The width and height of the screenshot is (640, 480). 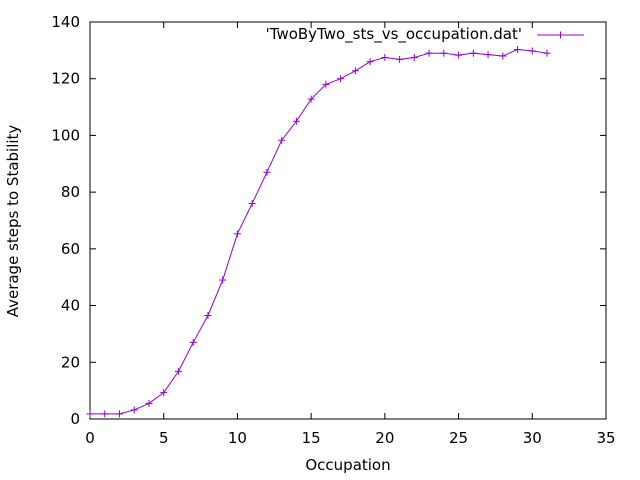 What do you see at coordinates (394, 34) in the screenshot?
I see `legend-label: 'TwoByTwo_sts_vs_occupation.dat'` at bounding box center [394, 34].